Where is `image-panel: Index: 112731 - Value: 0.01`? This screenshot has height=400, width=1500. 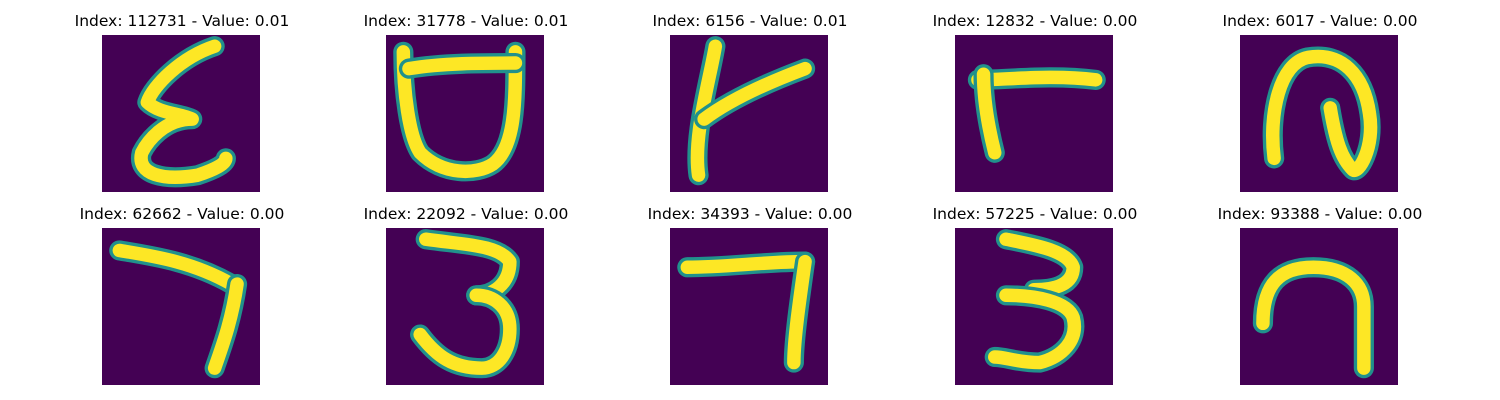
image-panel: Index: 112731 - Value: 0.01 is located at coordinates (182, 96).